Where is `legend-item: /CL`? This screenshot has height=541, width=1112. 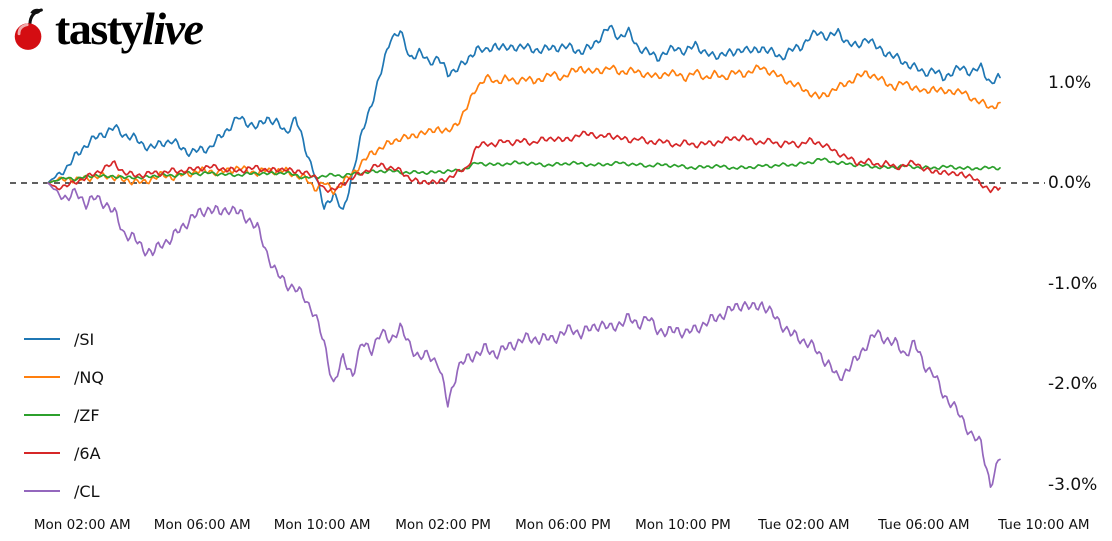
legend-item: /CL is located at coordinates (64, 491).